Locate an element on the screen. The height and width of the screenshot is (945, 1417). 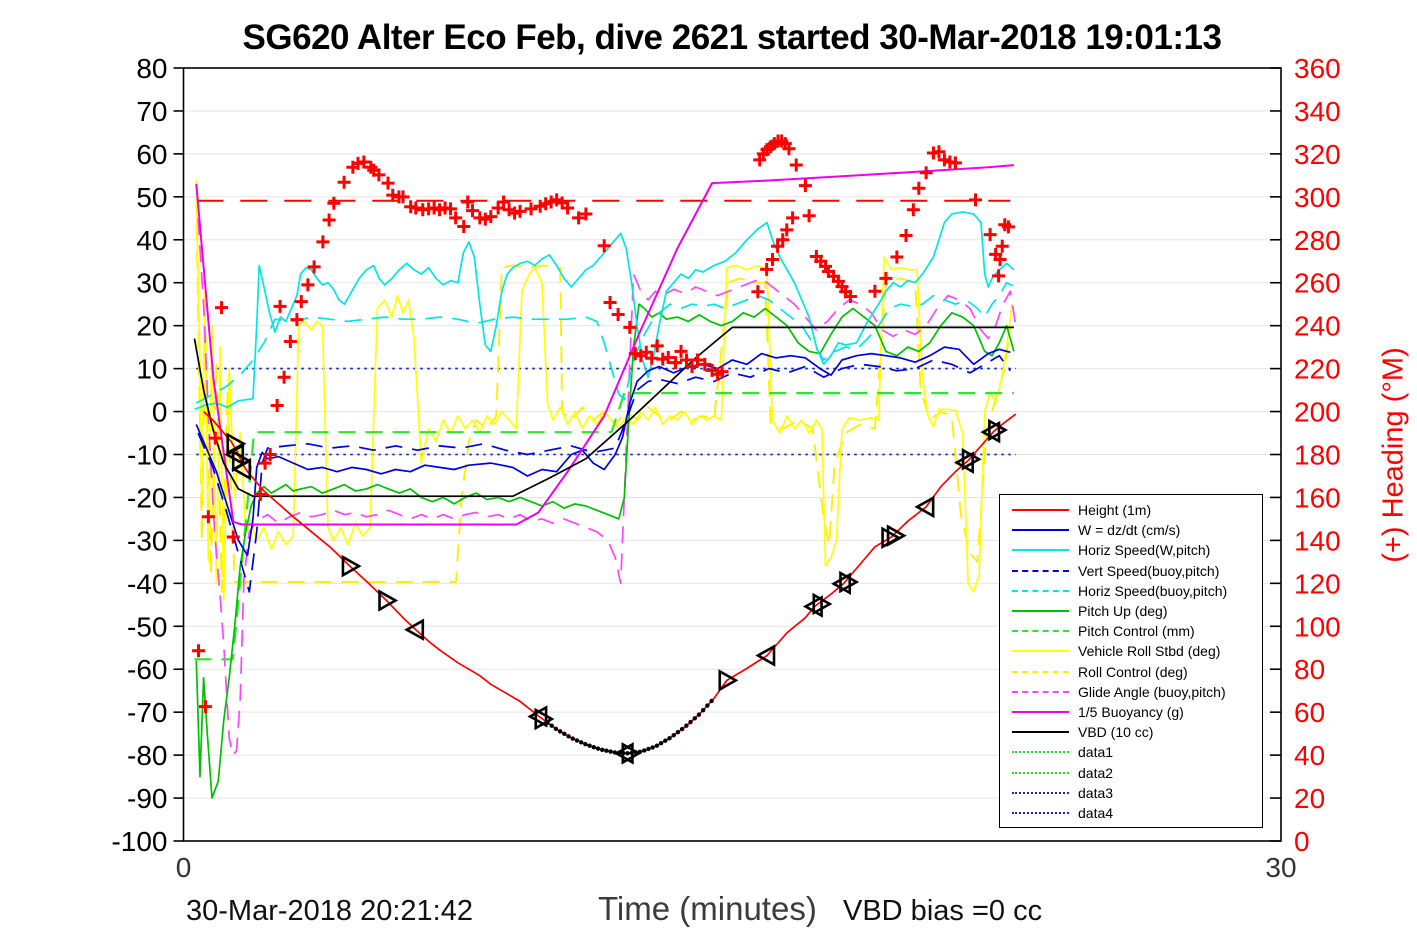
tick-label: 280 is located at coordinates (1317, 240).